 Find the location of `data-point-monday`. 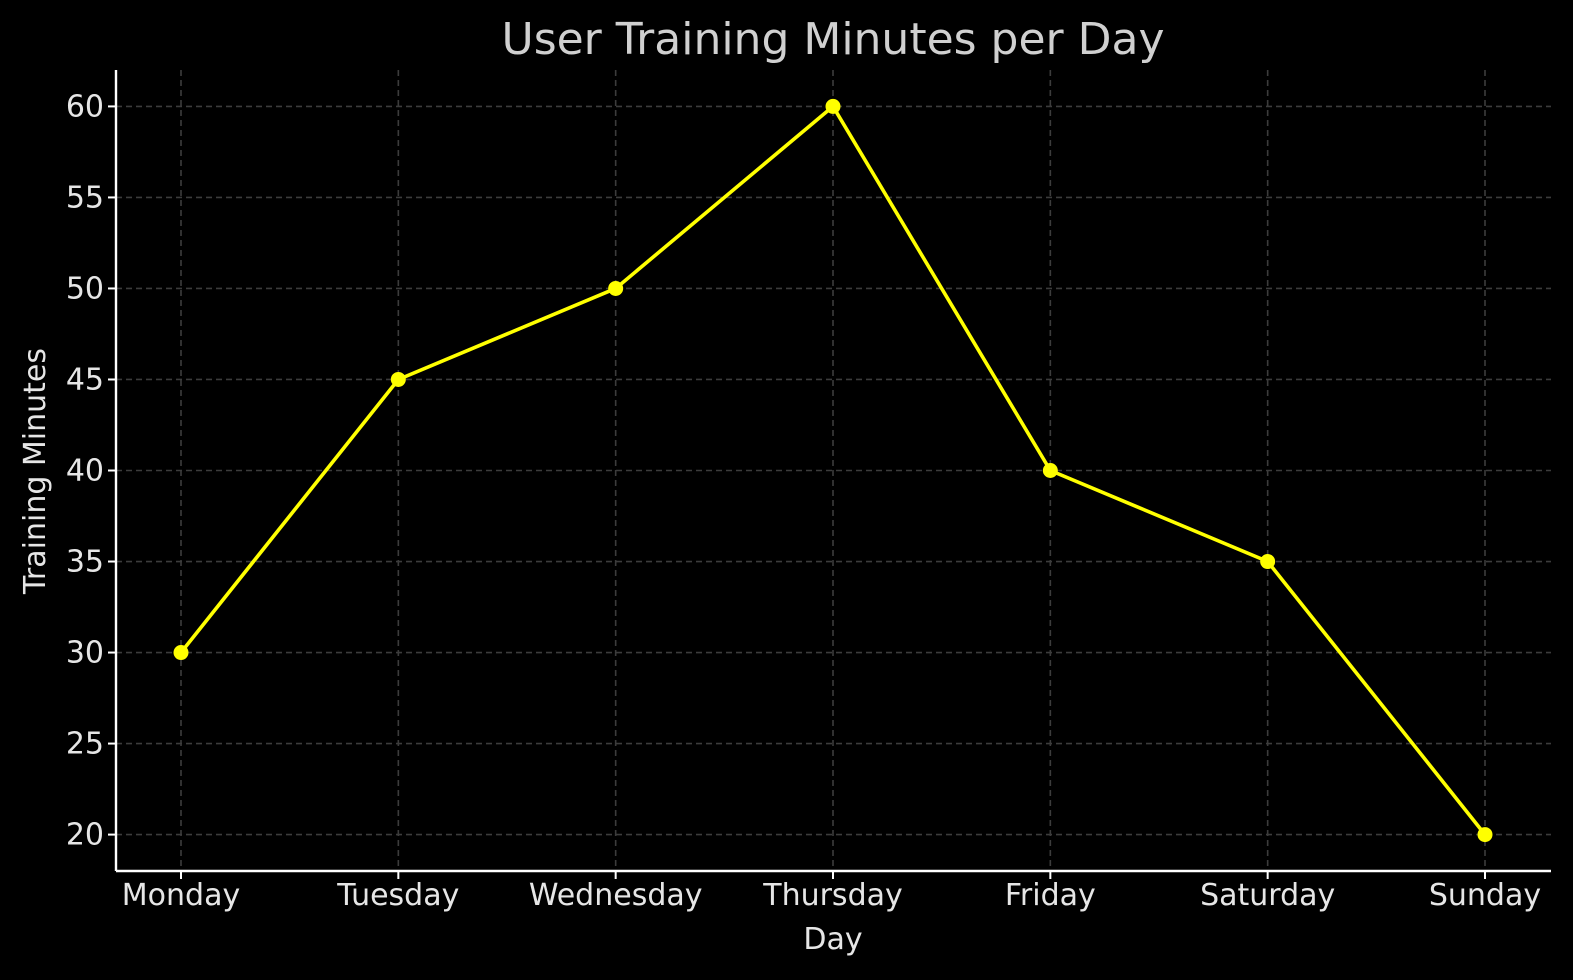

data-point-monday is located at coordinates (181, 653).